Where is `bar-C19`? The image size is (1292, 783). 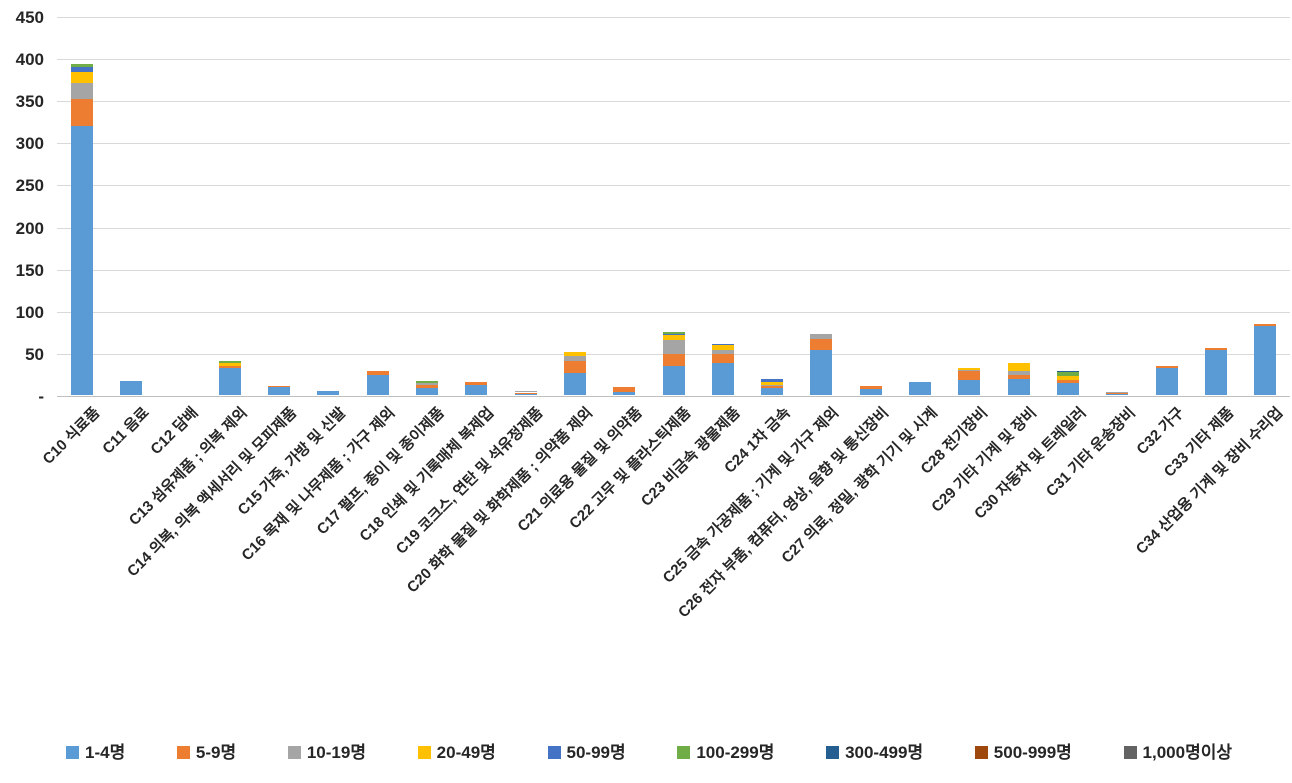
bar-C19 is located at coordinates (525, 392).